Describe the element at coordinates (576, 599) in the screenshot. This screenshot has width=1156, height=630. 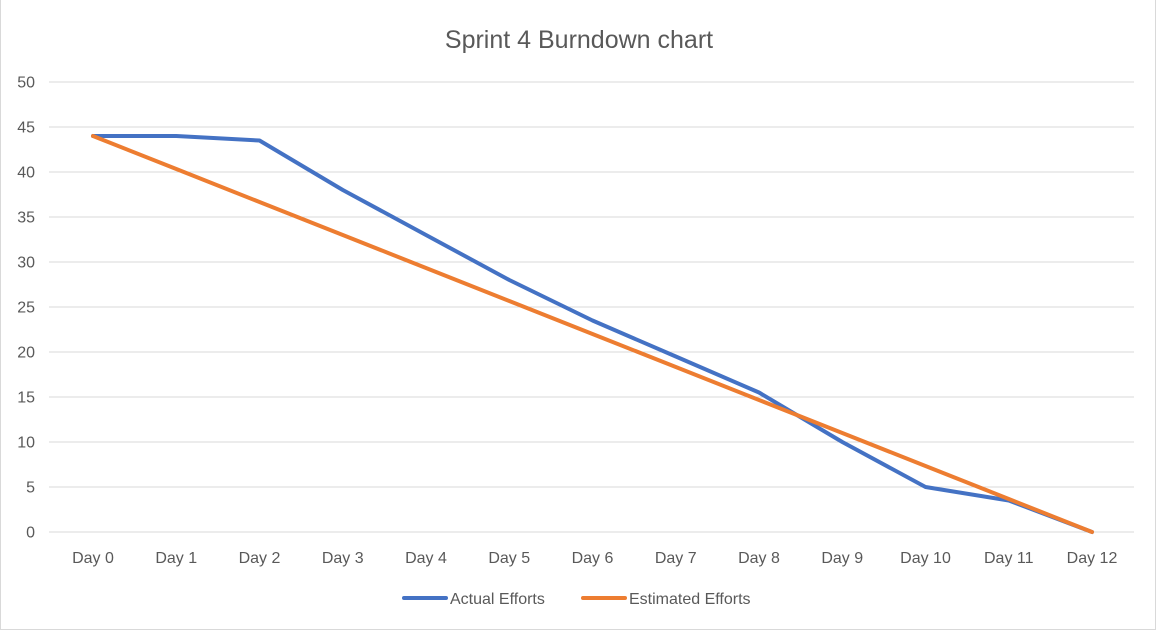
I see `legend: Actual Efforts Estimated Efforts` at that location.